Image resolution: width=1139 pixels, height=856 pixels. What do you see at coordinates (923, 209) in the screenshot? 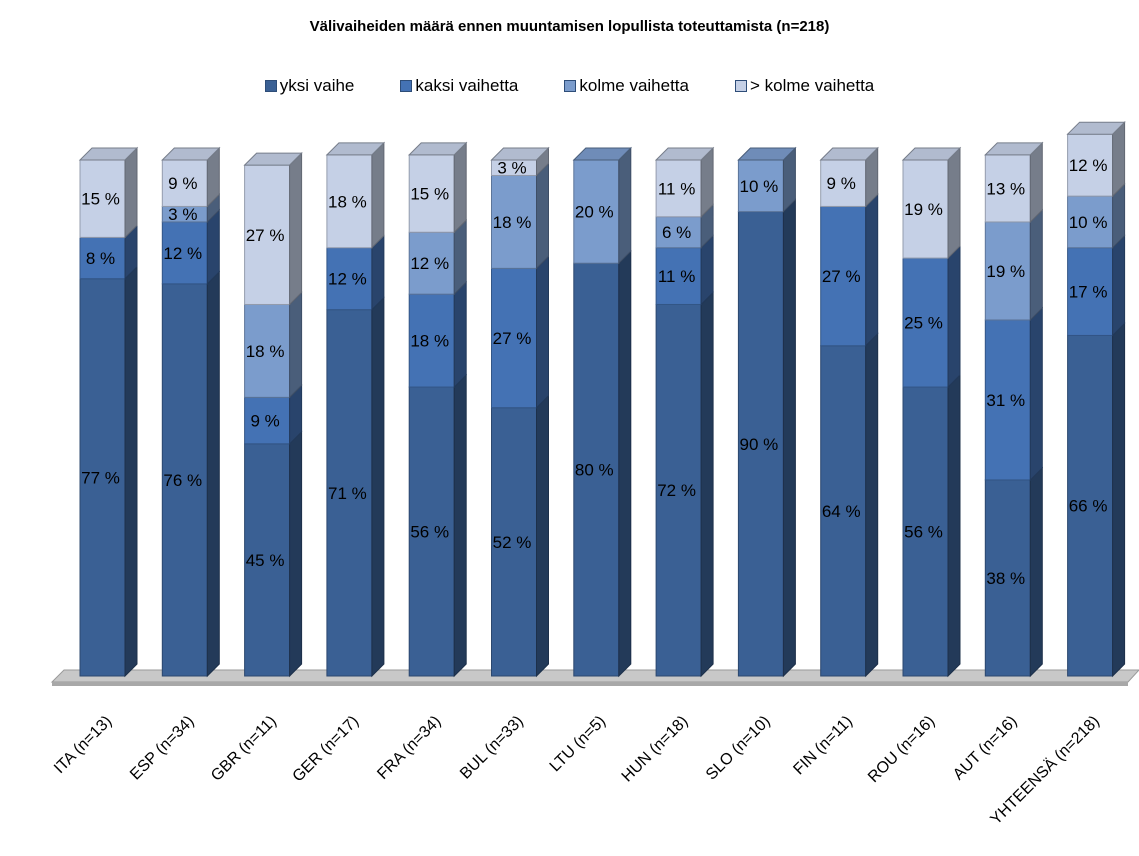
I see `data-label: 19 %` at bounding box center [923, 209].